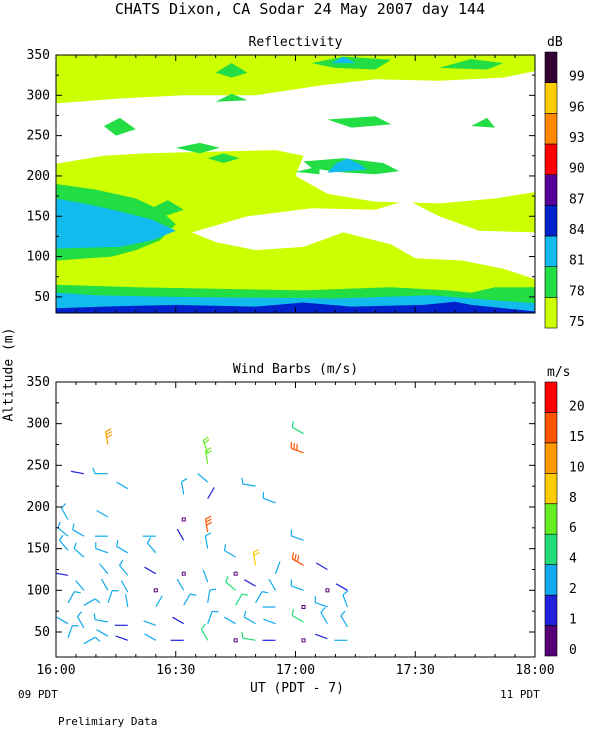 The image size is (600, 750). What do you see at coordinates (38, 176) in the screenshot?
I see `y-tick-label: 200` at bounding box center [38, 176].